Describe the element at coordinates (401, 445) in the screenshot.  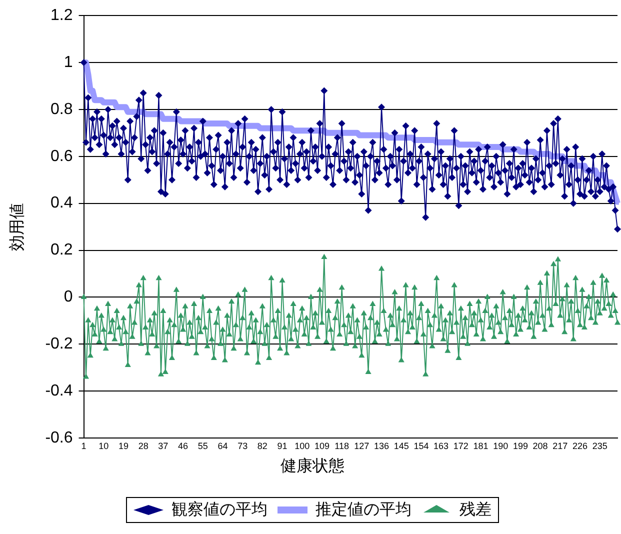
I see `x-tick-label: 145` at that location.